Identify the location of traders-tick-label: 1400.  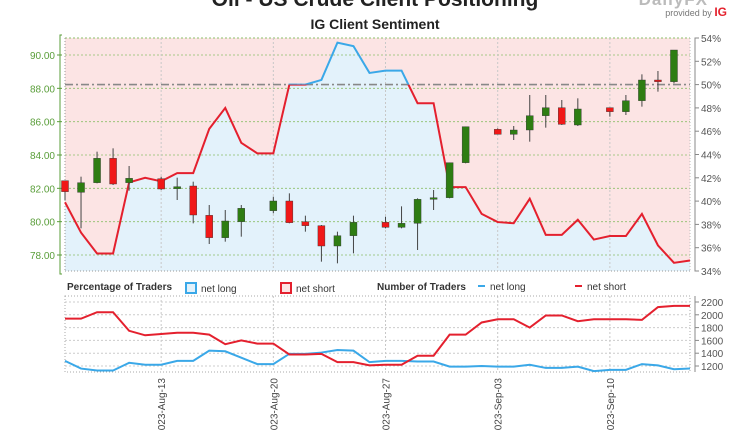
(712, 354).